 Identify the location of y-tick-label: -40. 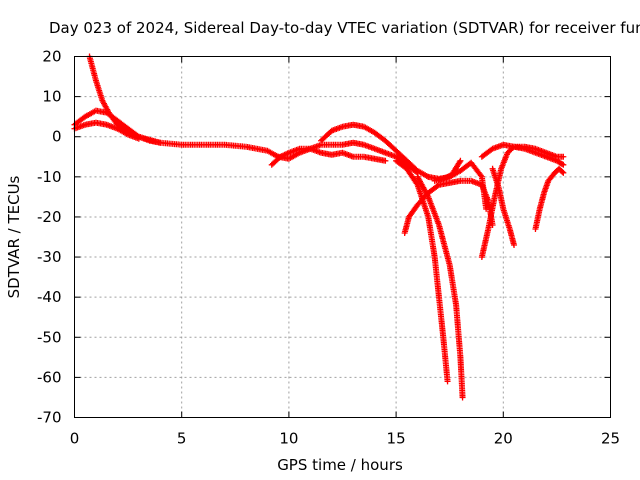
(49, 297).